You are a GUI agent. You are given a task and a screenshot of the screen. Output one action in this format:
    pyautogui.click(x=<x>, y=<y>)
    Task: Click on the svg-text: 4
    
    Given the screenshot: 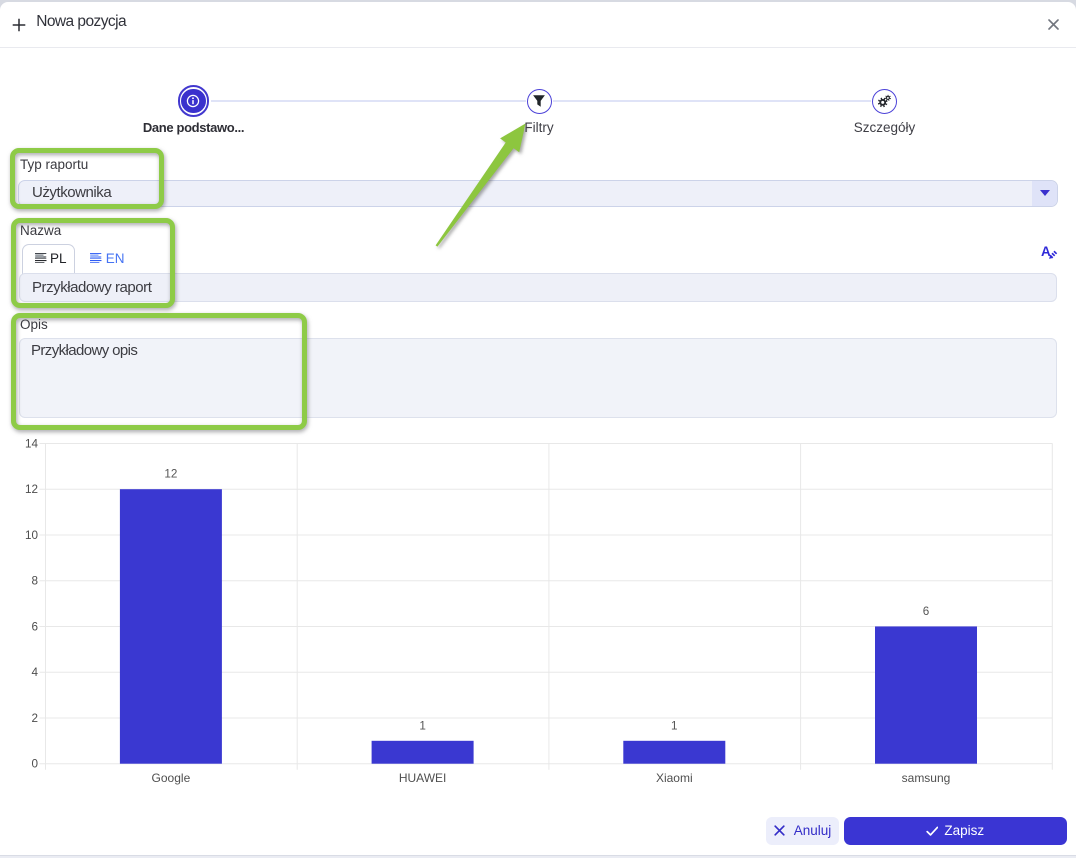 What is the action you would take?
    pyautogui.click(x=34, y=672)
    